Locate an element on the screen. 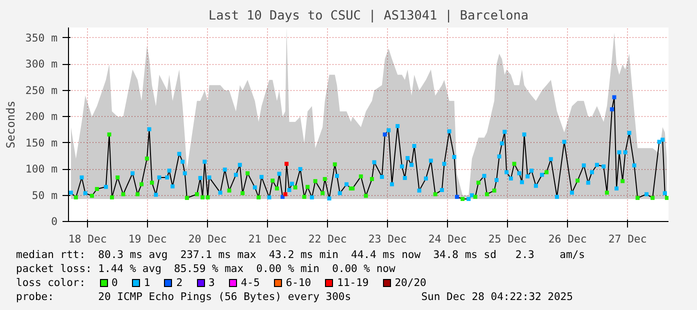 The height and width of the screenshot is (310, 697). y-tick-label: 150 m is located at coordinates (41, 143).